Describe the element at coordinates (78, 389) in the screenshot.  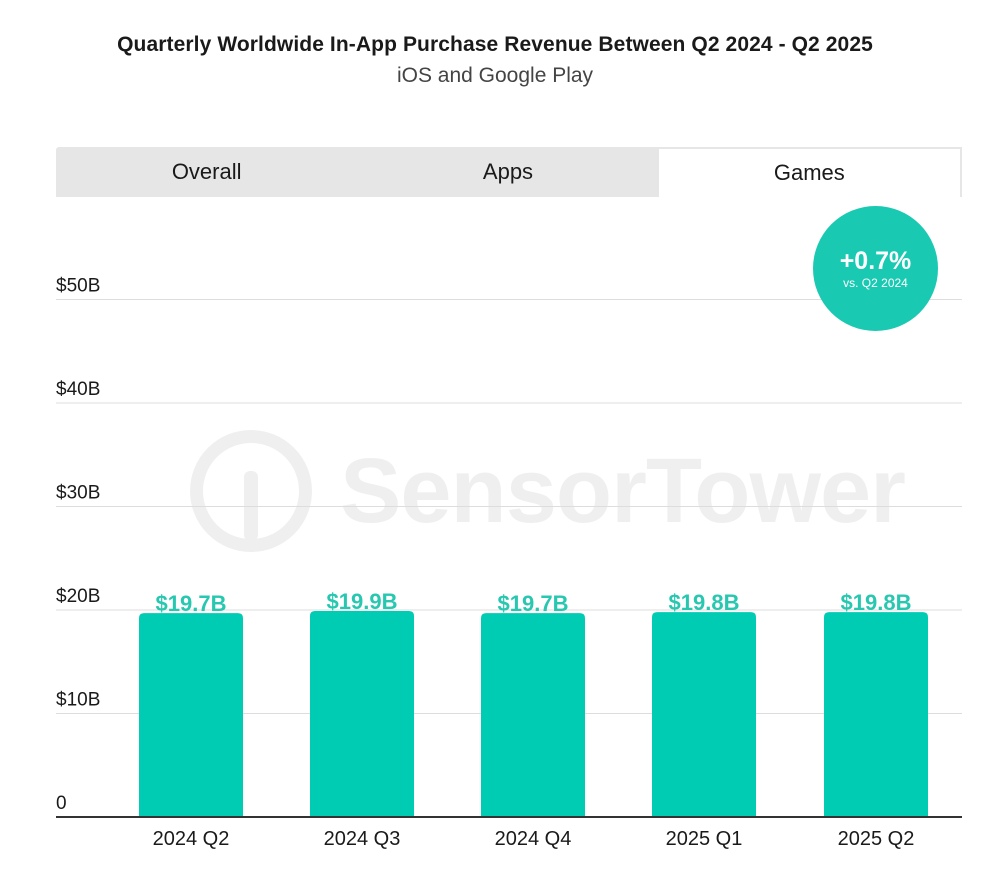
I see `y-tick-label: $40B` at that location.